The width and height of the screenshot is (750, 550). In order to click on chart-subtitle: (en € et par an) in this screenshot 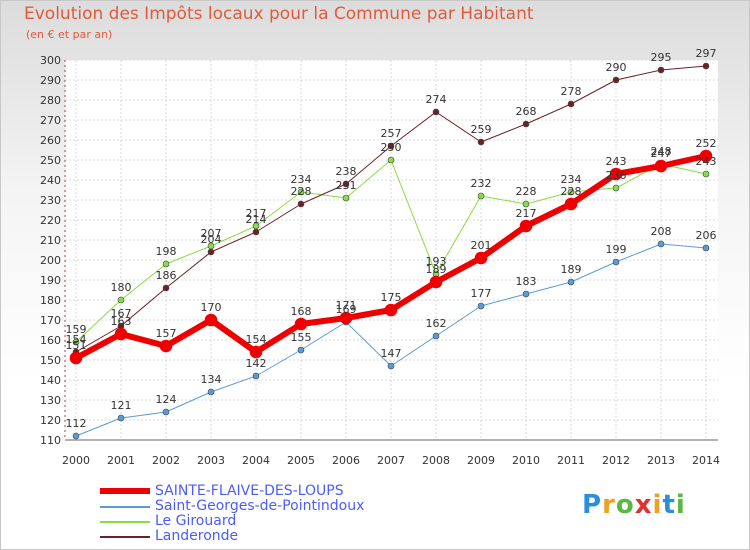, I will do `click(69, 34)`.